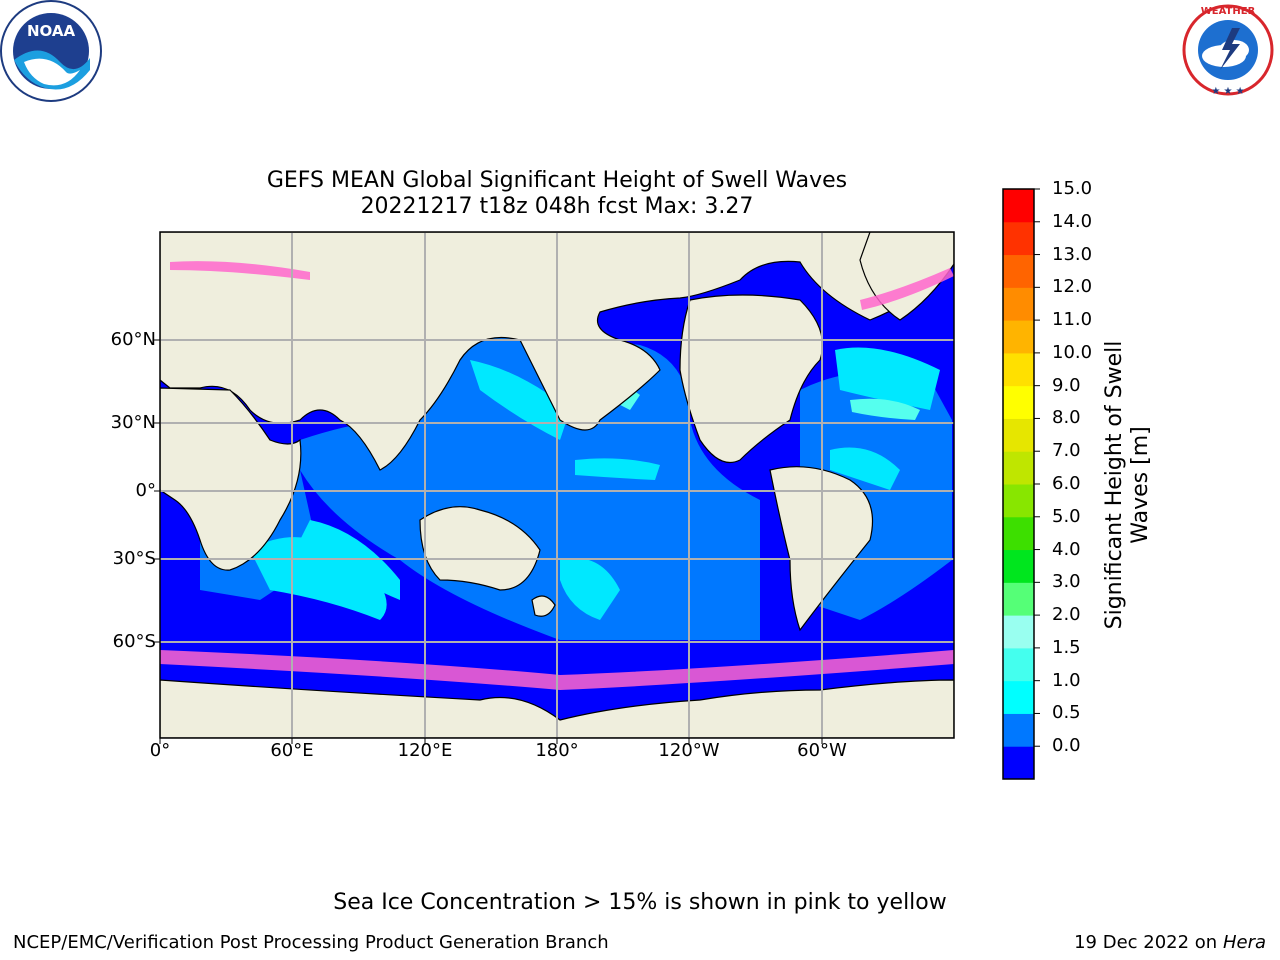  What do you see at coordinates (1066, 647) in the screenshot?
I see `colorbar-tick-label-14: 1.5` at bounding box center [1066, 647].